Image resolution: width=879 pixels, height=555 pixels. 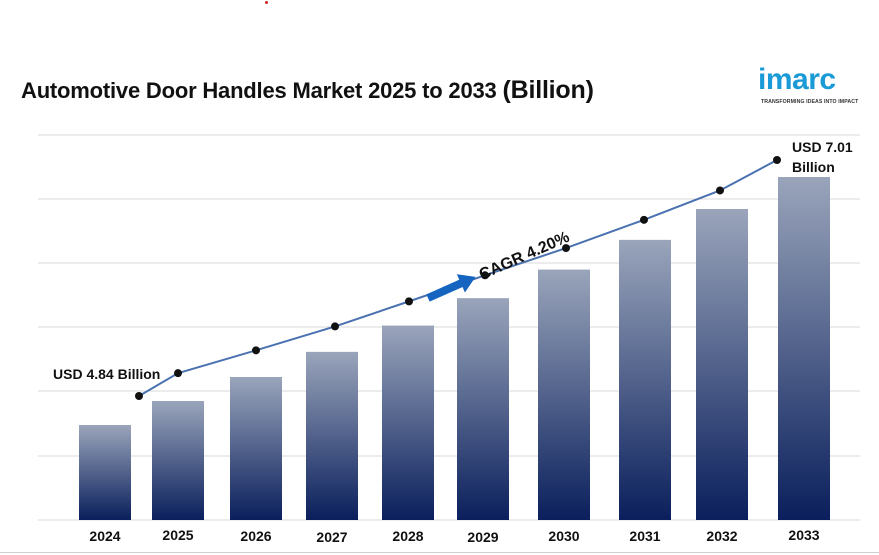 I want to click on trend-point-2029, so click(x=485, y=275).